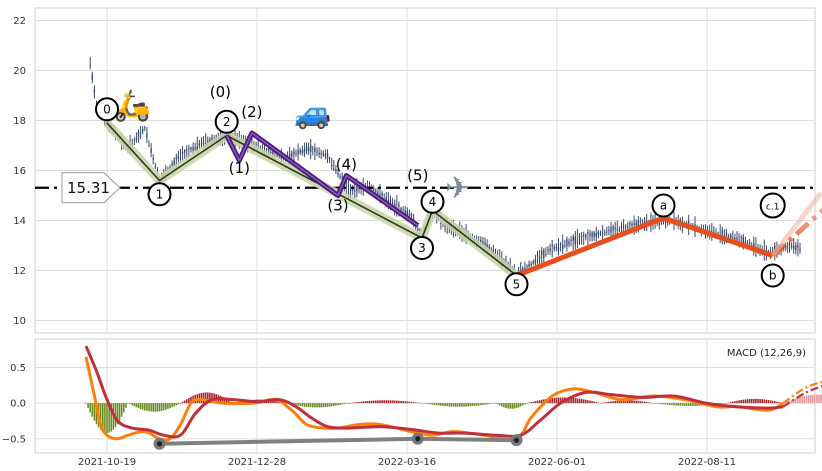 The height and width of the screenshot is (471, 822). Describe the element at coordinates (19, 121) in the screenshot. I see `price-y-tick-label: 18` at that location.